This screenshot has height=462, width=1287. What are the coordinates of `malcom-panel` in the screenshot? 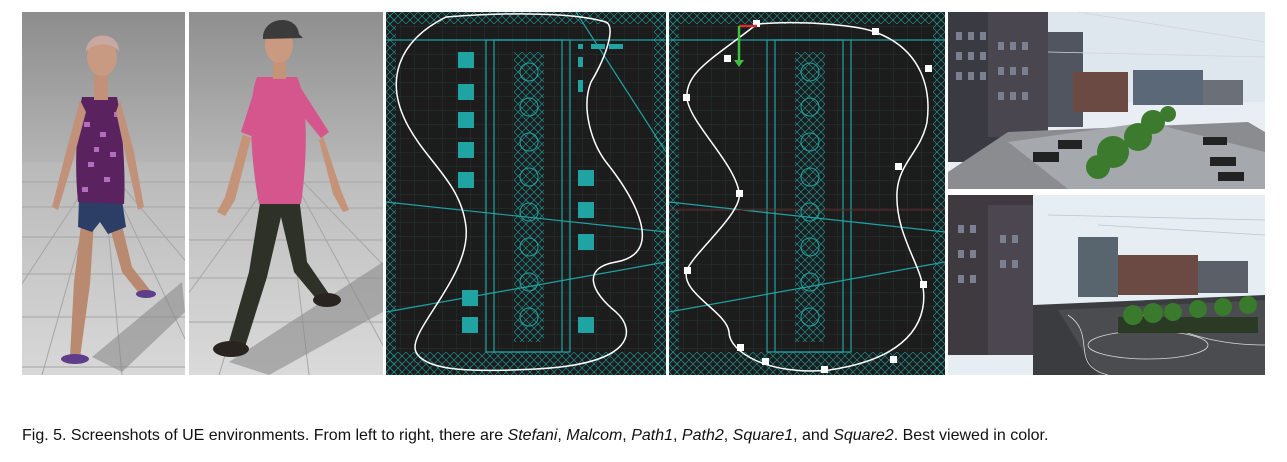 It's located at (286, 193).